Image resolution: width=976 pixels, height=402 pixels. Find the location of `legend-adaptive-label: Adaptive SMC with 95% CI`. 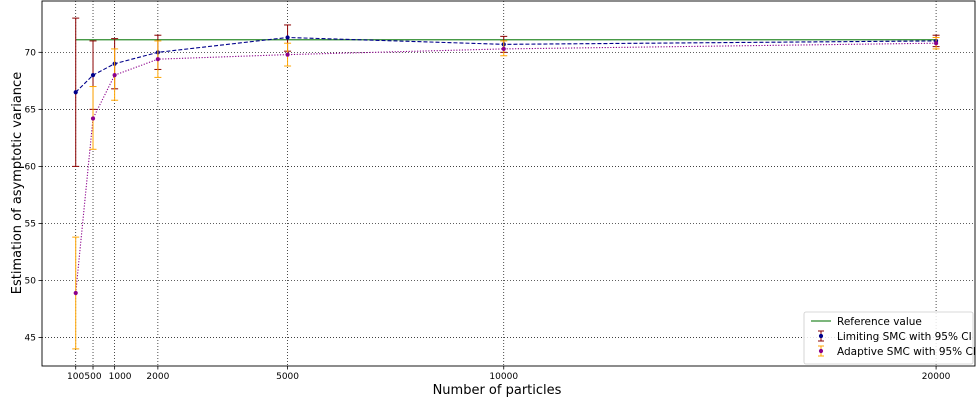

legend-adaptive-label: Adaptive SMC with 95% CI is located at coordinates (906, 352).